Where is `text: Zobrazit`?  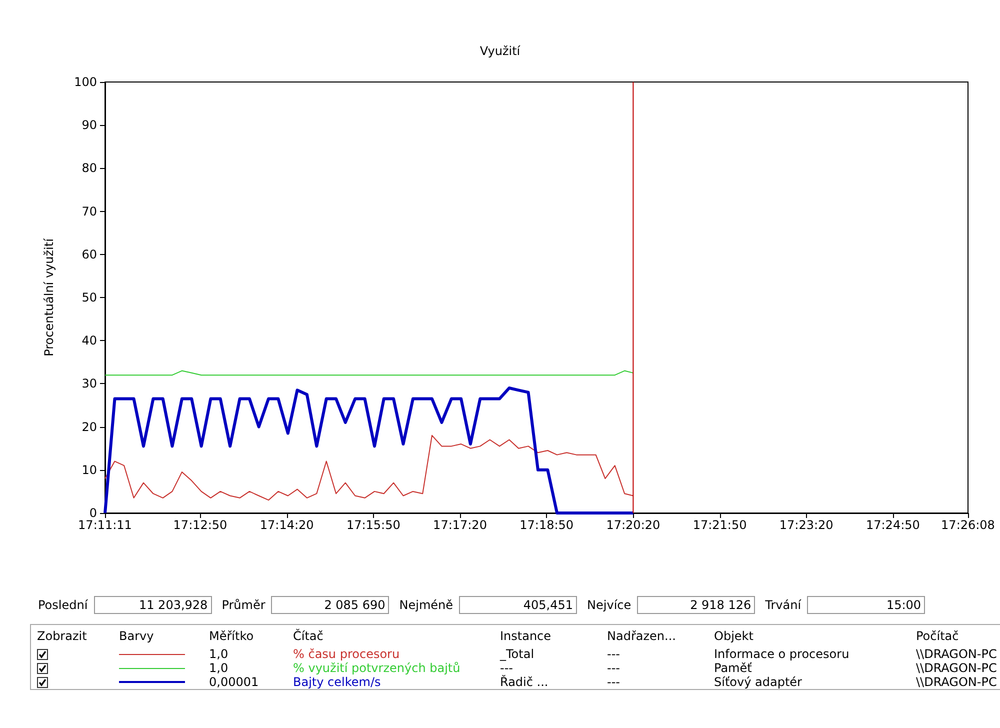
text: Zobrazit is located at coordinates (62, 636).